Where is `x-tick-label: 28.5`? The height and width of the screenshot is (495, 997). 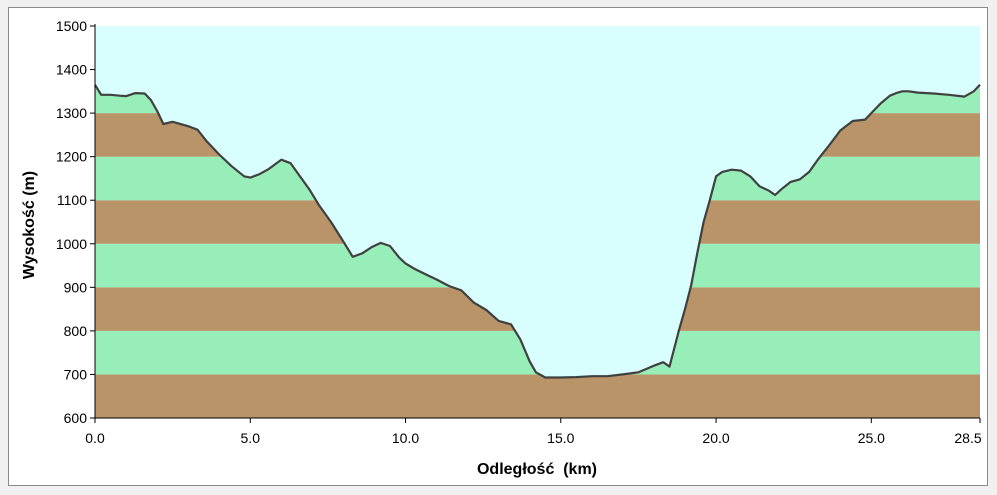 x-tick-label: 28.5 is located at coordinates (967, 438).